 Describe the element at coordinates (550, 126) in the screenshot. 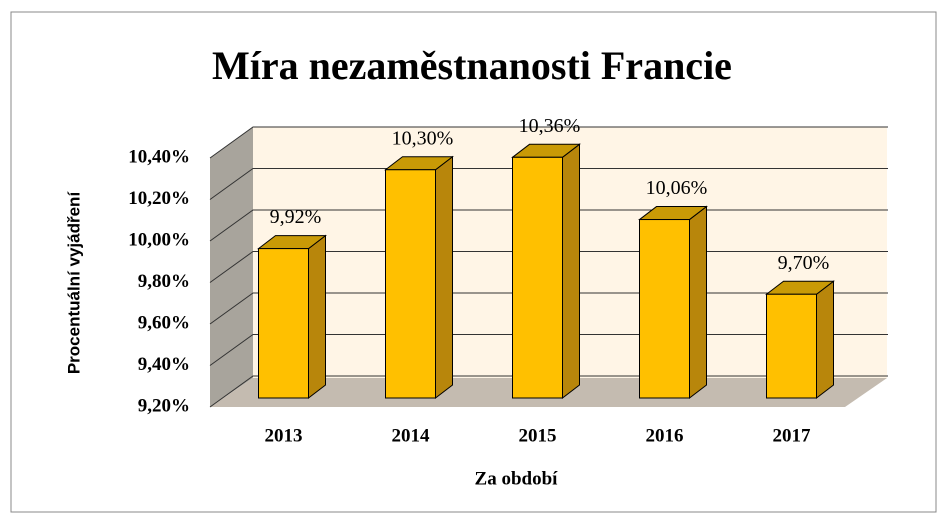

I see `data-label: 10,36%` at that location.